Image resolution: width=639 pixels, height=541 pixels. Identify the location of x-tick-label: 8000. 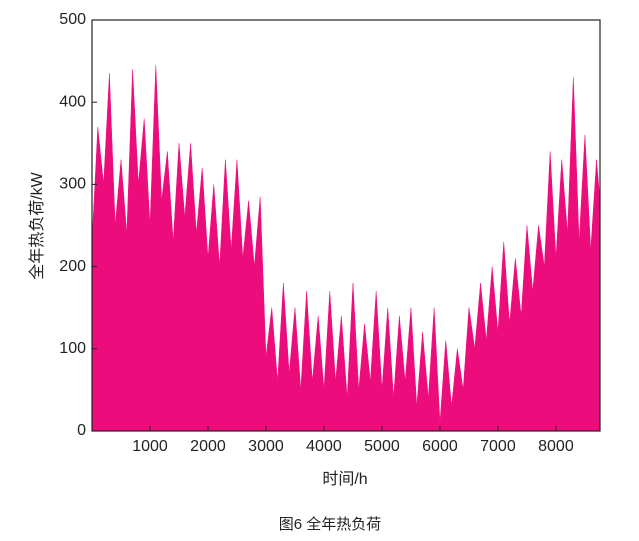
(556, 446).